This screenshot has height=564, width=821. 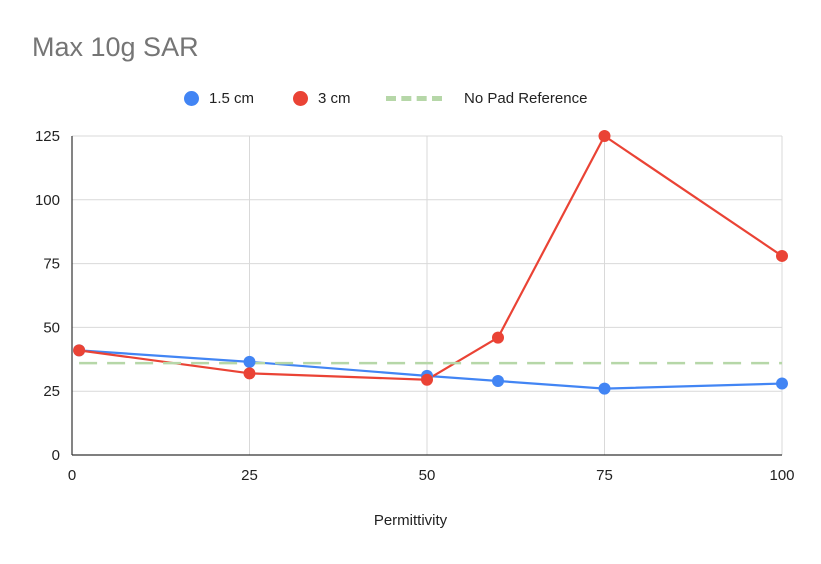 I want to click on x-tick-label: 75, so click(x=604, y=475).